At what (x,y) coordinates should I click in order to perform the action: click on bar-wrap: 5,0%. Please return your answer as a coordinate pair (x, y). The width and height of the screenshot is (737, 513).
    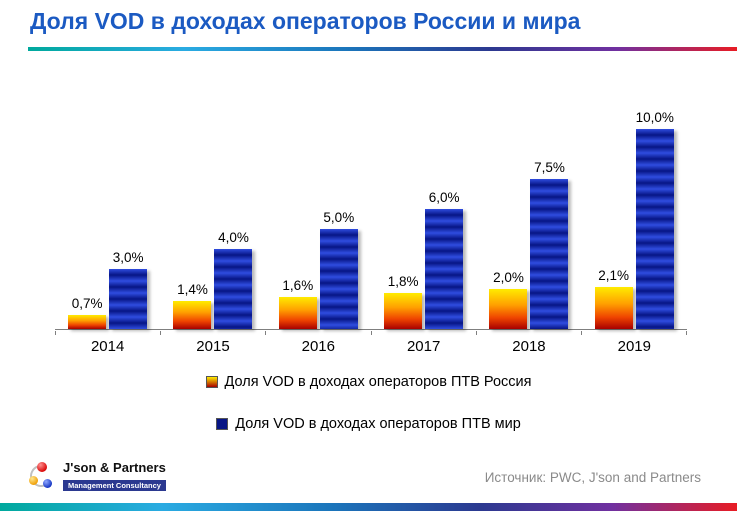
    Looking at the image, I should click on (338, 269).